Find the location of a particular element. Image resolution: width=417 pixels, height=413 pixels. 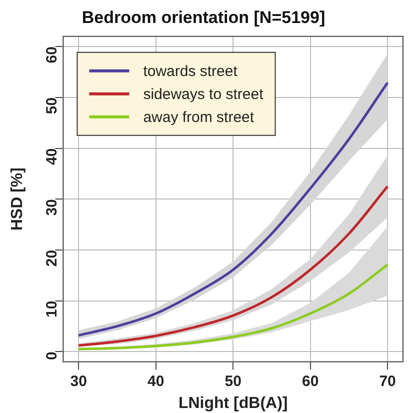

y-tick-label: 10 is located at coordinates (51, 309).